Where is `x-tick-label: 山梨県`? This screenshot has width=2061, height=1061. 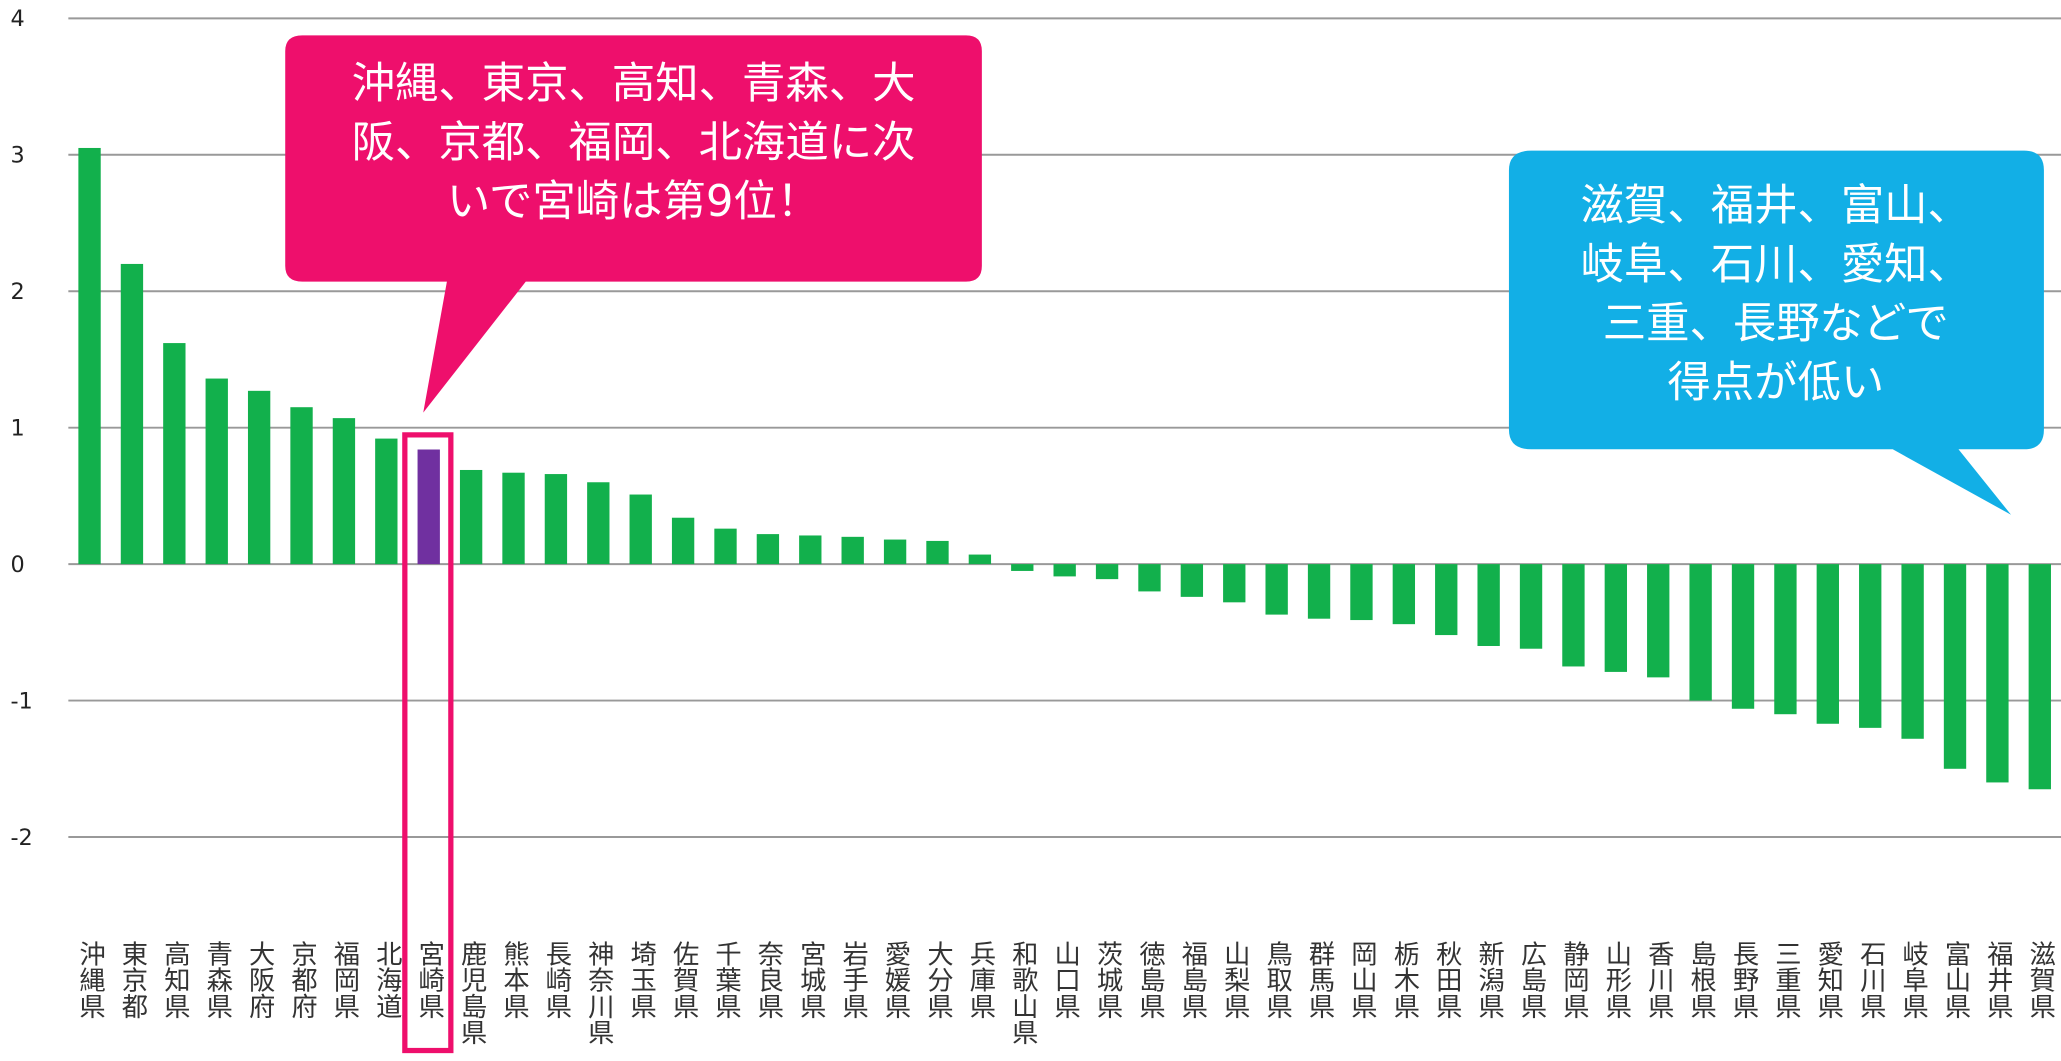
x-tick-label: 山梨県 is located at coordinates (1234, 979).